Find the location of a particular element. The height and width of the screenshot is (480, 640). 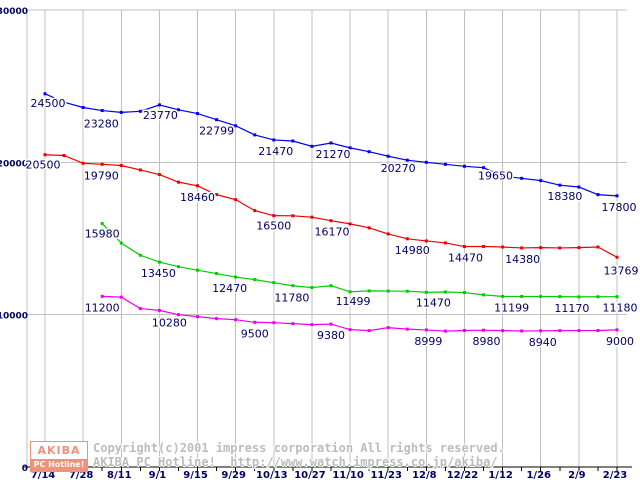

point-label-red: 18460 is located at coordinates (197, 197).